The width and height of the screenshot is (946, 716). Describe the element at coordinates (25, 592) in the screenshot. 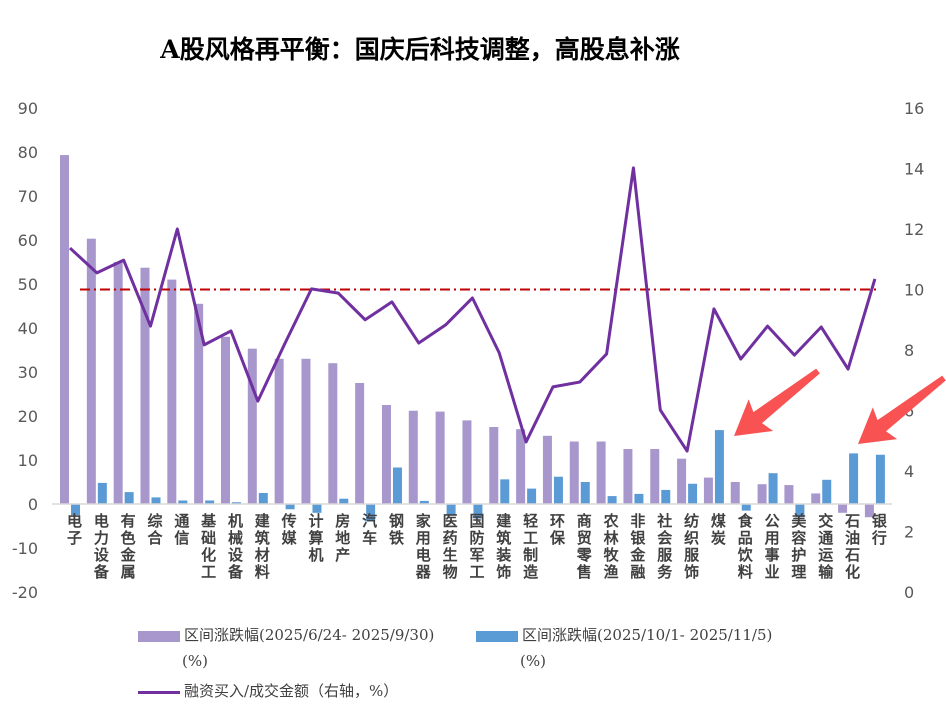

I see `left-axis-tick: -20` at that location.